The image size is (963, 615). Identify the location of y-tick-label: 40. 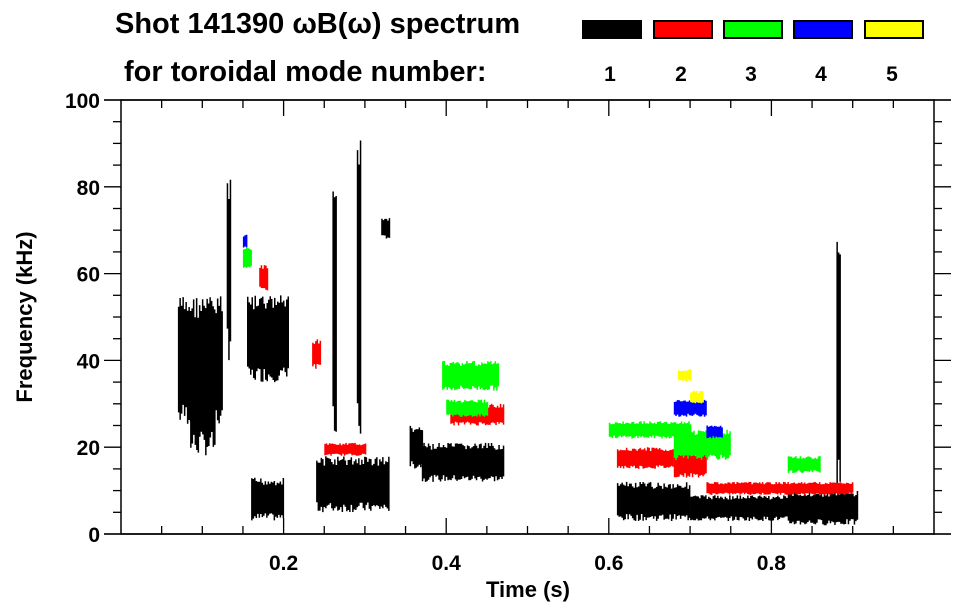
(88, 361).